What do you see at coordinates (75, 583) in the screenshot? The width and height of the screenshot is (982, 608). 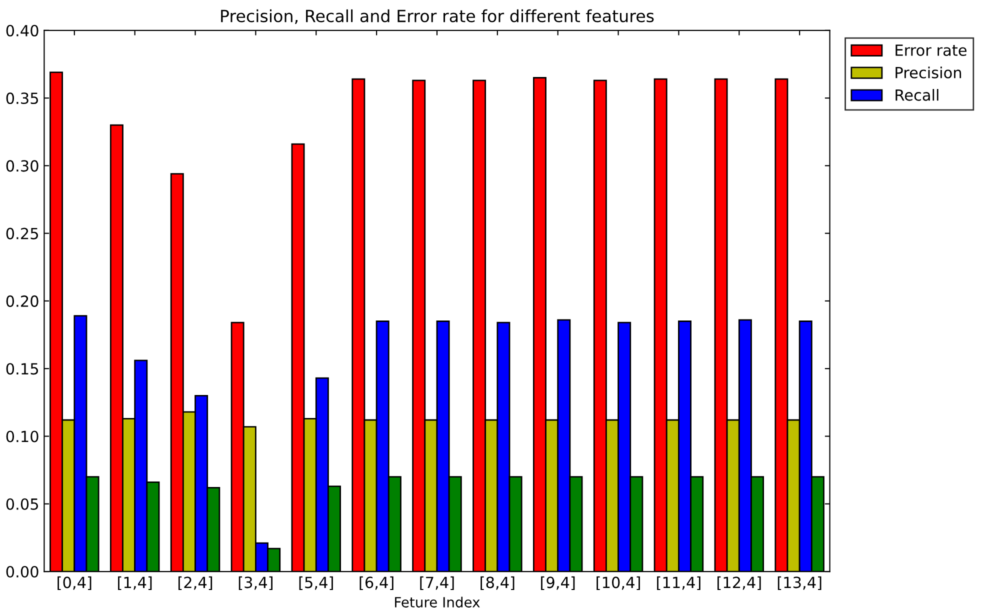 I see `x-tick-label: [0,4]` at bounding box center [75, 583].